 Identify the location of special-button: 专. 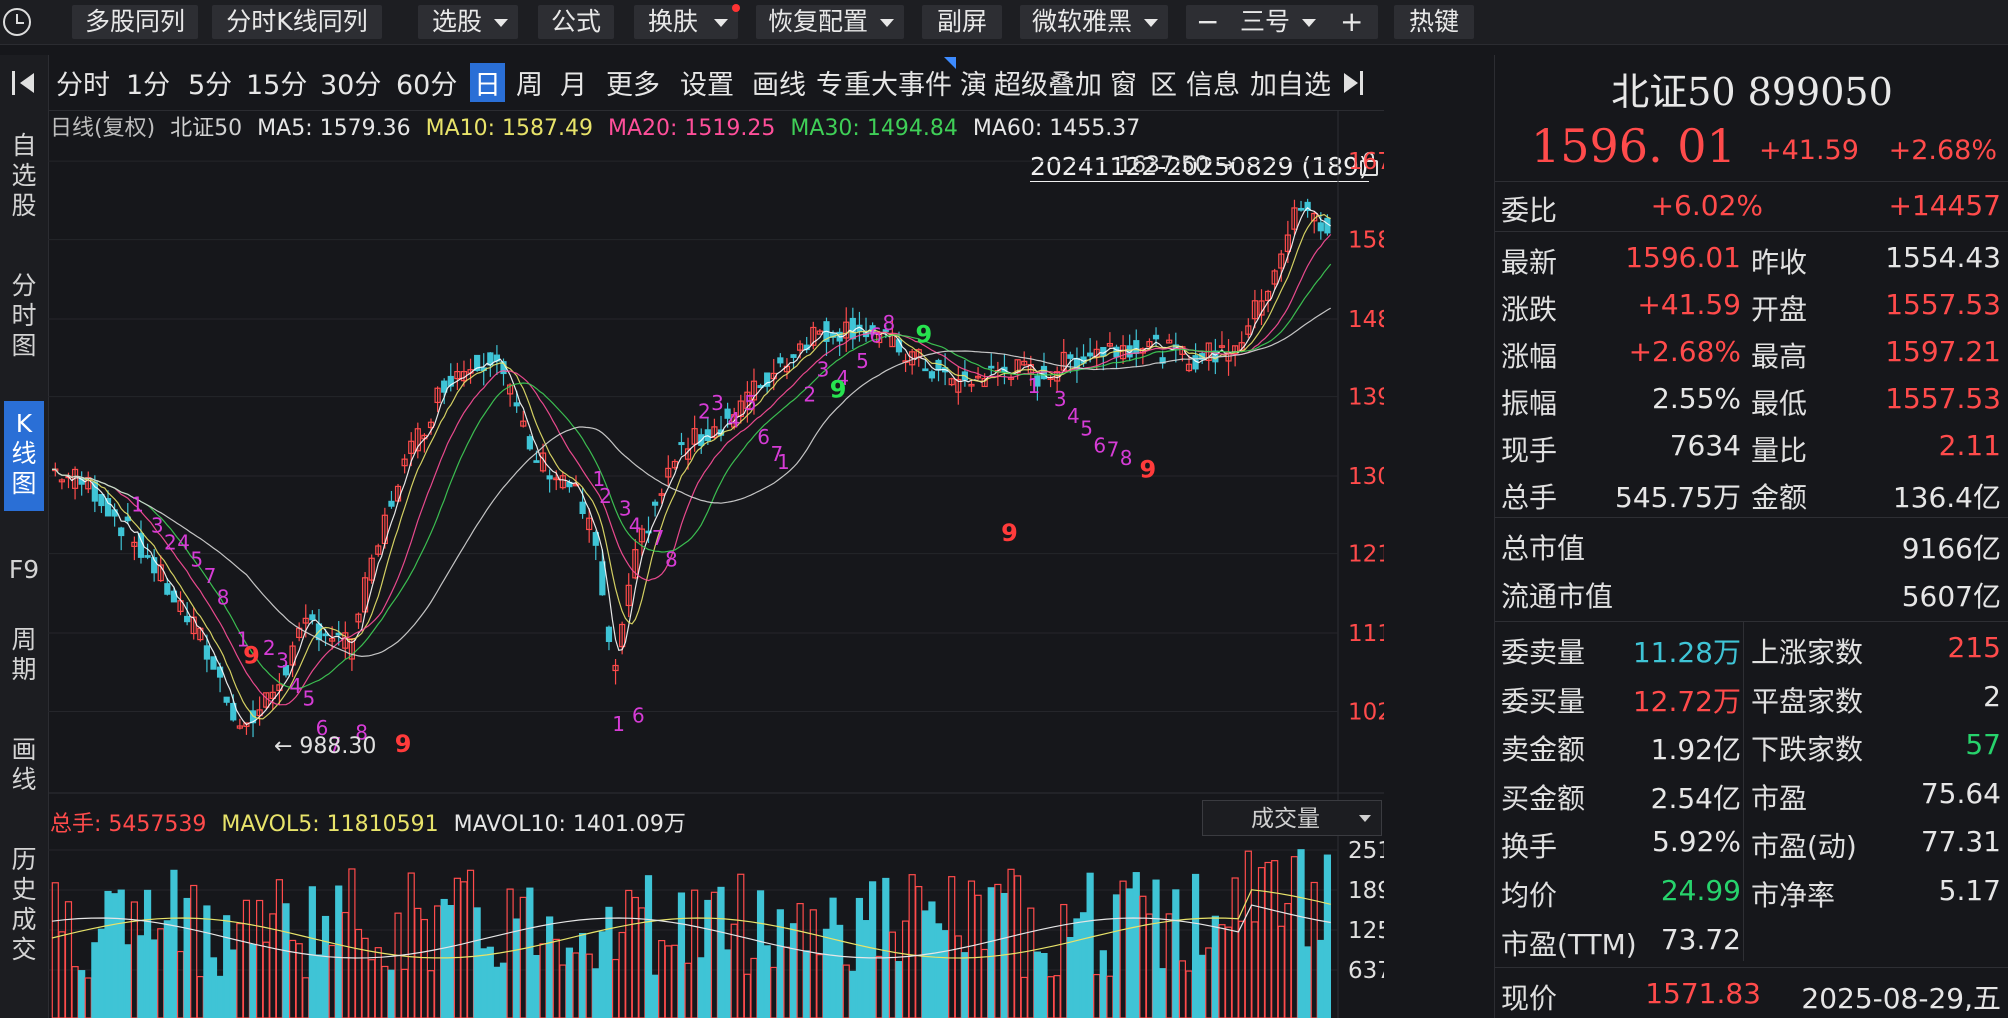
(829, 85).